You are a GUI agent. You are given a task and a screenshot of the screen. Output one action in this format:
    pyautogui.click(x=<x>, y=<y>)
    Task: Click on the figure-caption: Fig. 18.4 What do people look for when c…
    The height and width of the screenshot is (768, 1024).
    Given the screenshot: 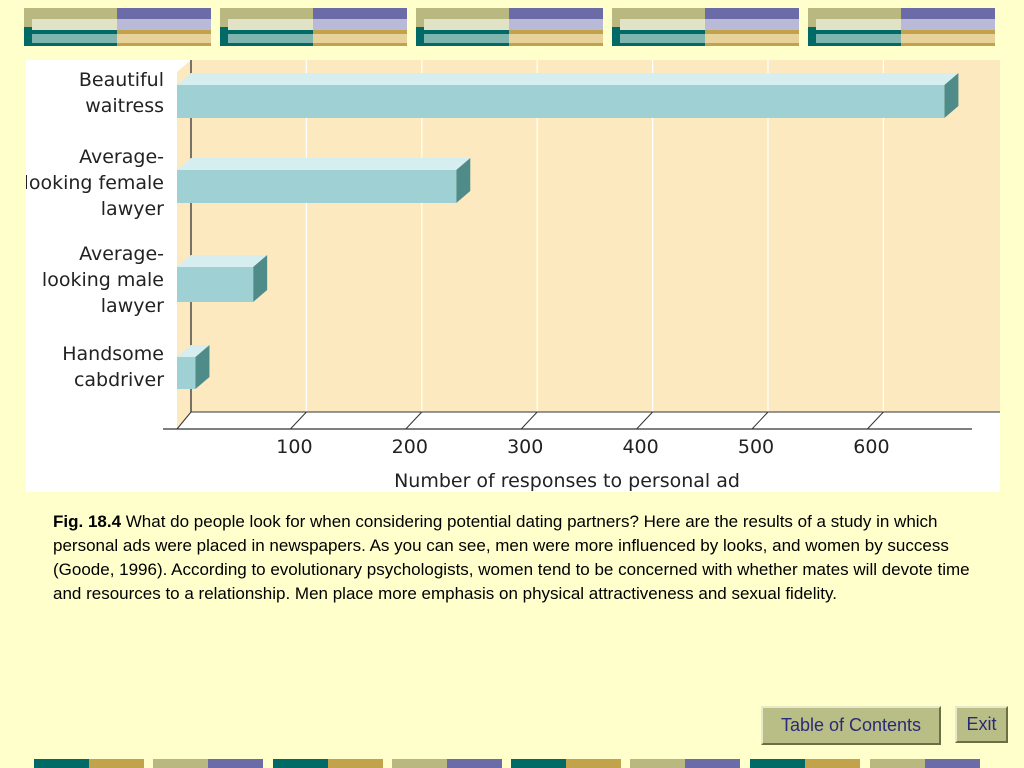 What is the action you would take?
    pyautogui.click(x=523, y=558)
    